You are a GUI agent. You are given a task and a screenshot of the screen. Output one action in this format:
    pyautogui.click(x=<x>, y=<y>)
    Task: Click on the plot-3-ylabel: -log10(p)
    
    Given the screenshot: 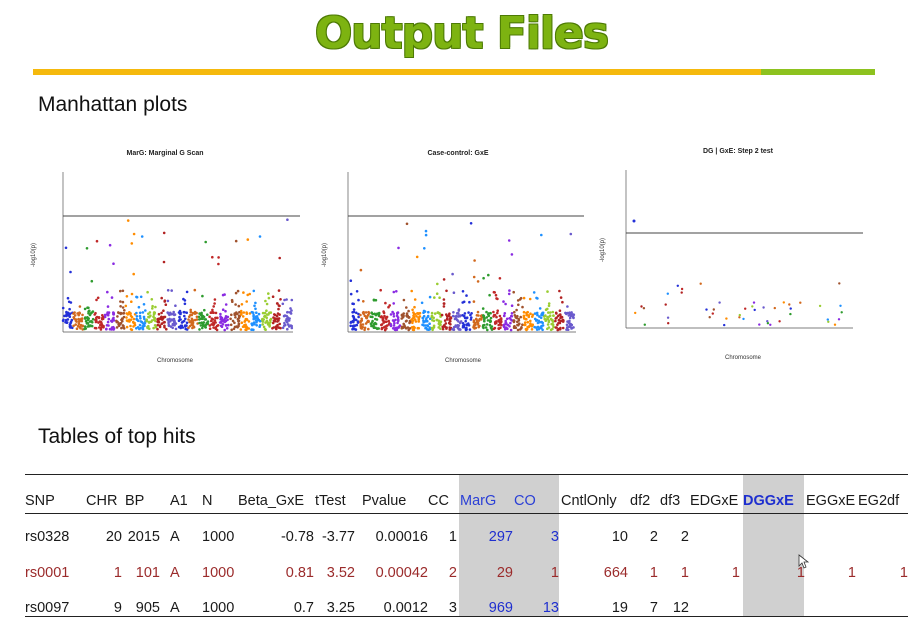 What is the action you would take?
    pyautogui.click(x=603, y=250)
    